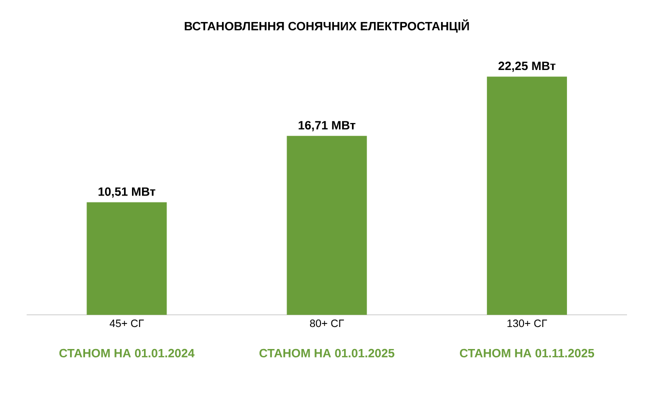  Describe the element at coordinates (127, 193) in the screenshot. I see `data-label: 10,51 МВт` at that location.